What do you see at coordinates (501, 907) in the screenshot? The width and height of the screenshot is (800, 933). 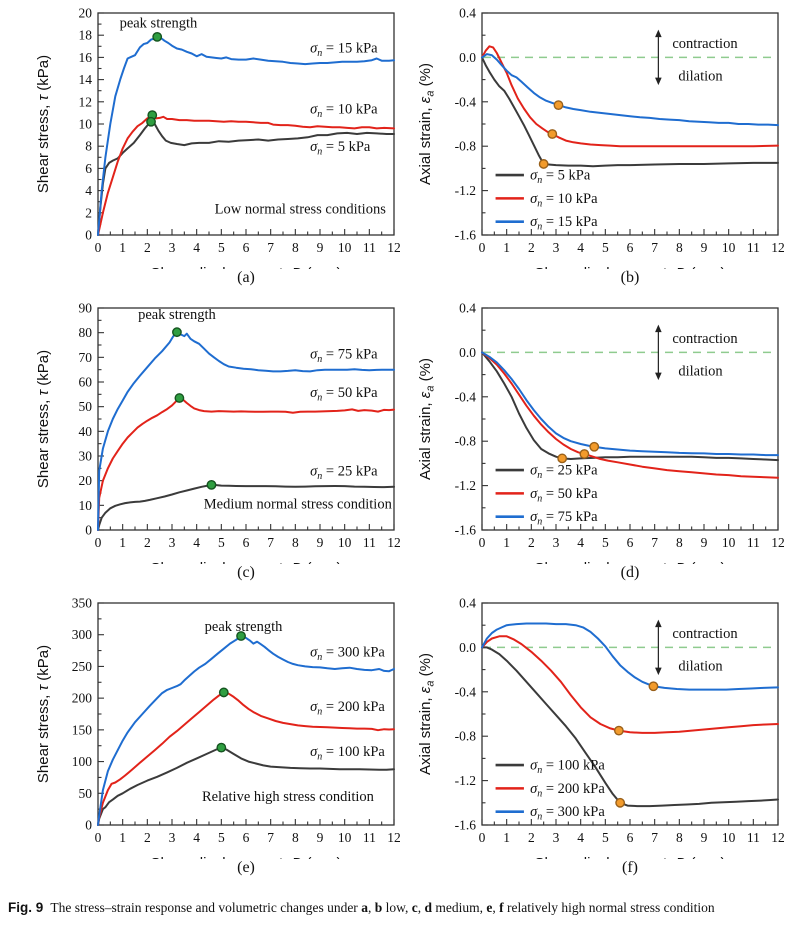 I see `caption-text: f` at bounding box center [501, 907].